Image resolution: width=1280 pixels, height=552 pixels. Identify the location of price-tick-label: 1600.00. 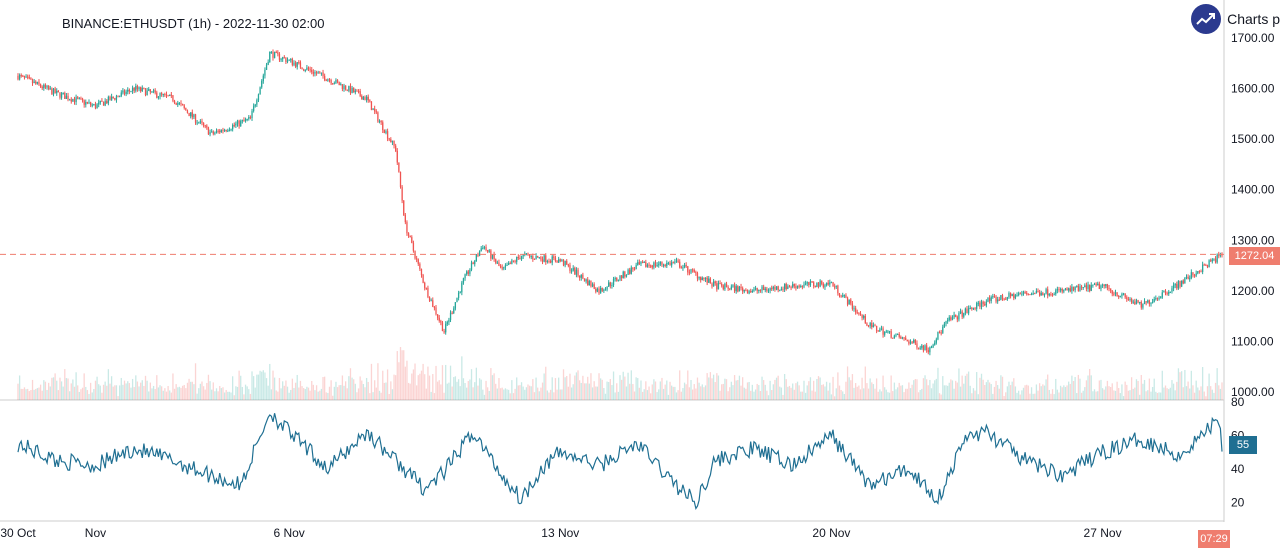
(1253, 89).